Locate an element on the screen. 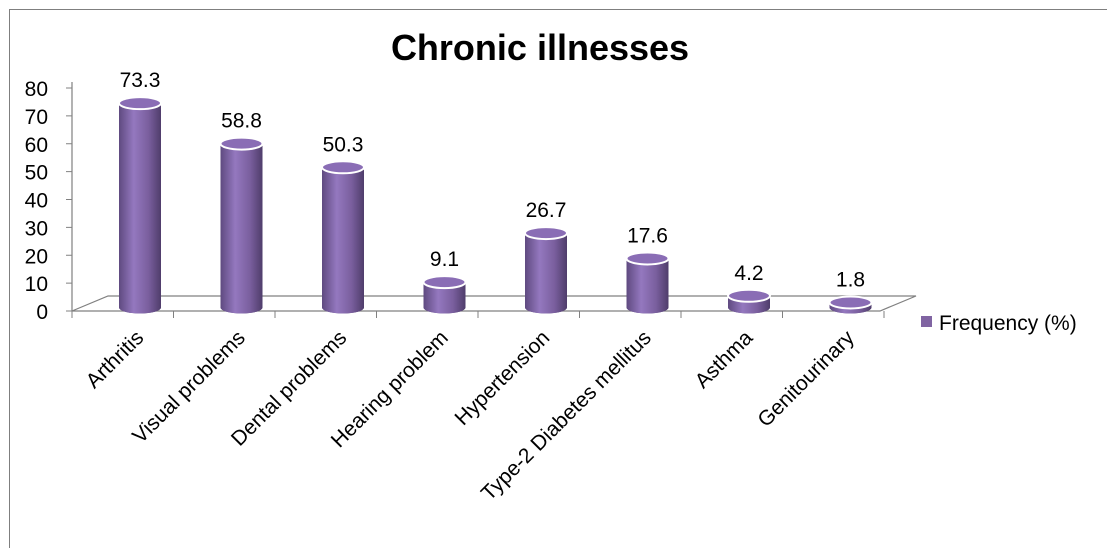  data-label: 73.3 is located at coordinates (140, 80).